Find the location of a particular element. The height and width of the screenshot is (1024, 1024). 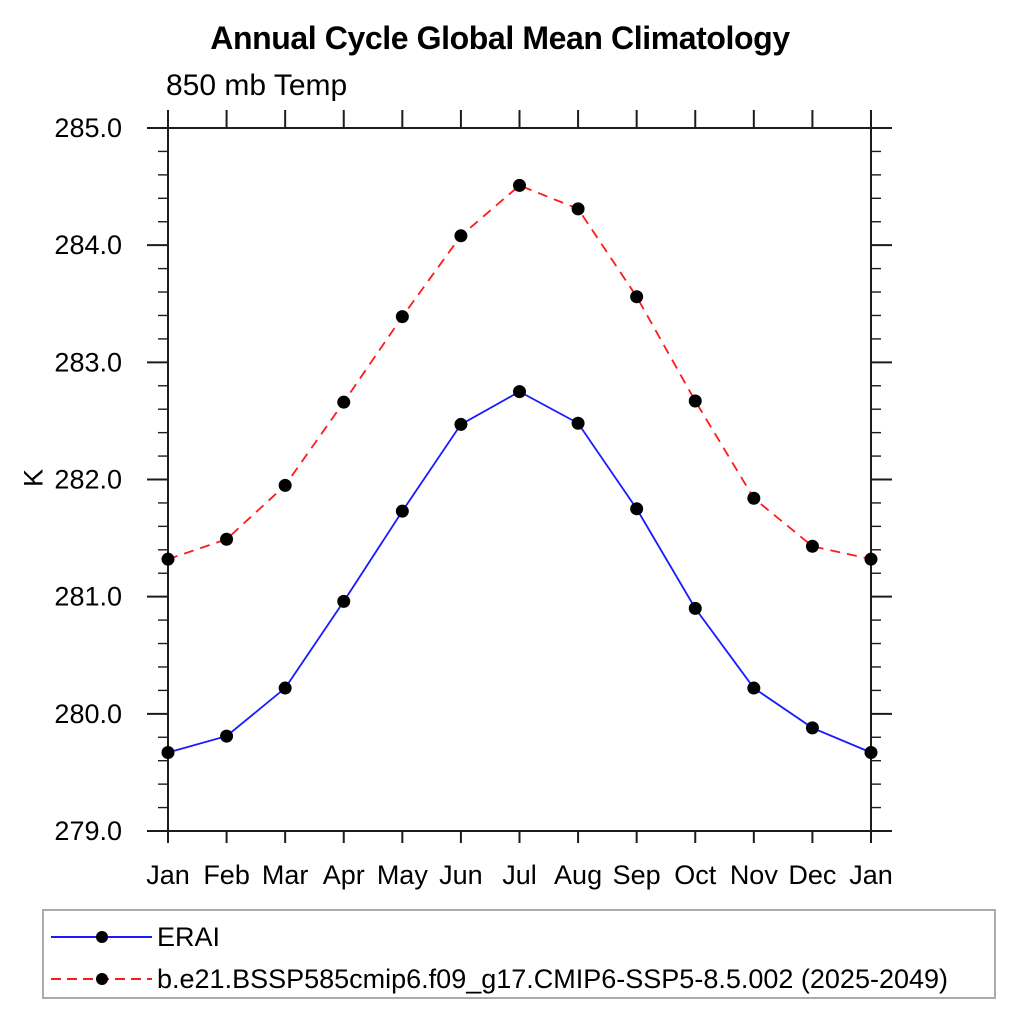

x-tick-label: Jun is located at coordinates (461, 875).